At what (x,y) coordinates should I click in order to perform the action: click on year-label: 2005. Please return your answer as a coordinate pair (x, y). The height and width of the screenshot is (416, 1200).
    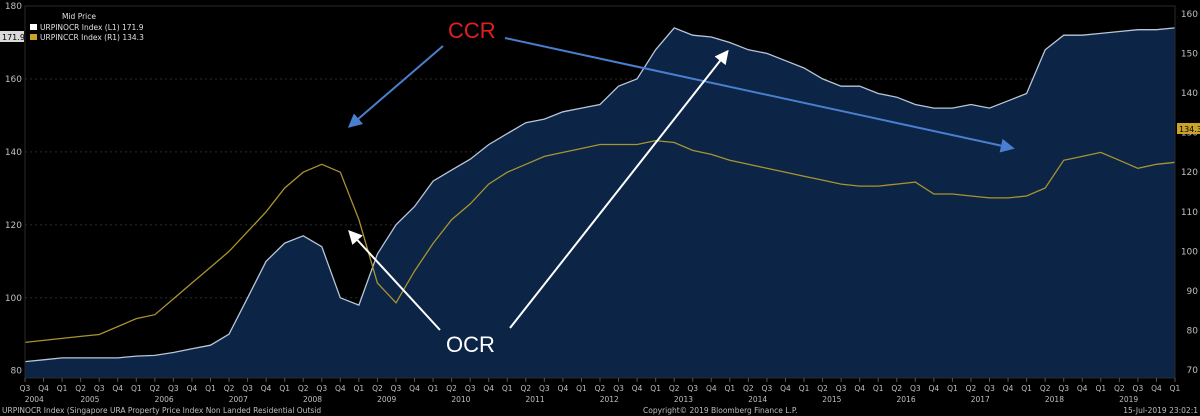
    Looking at the image, I should click on (89, 399).